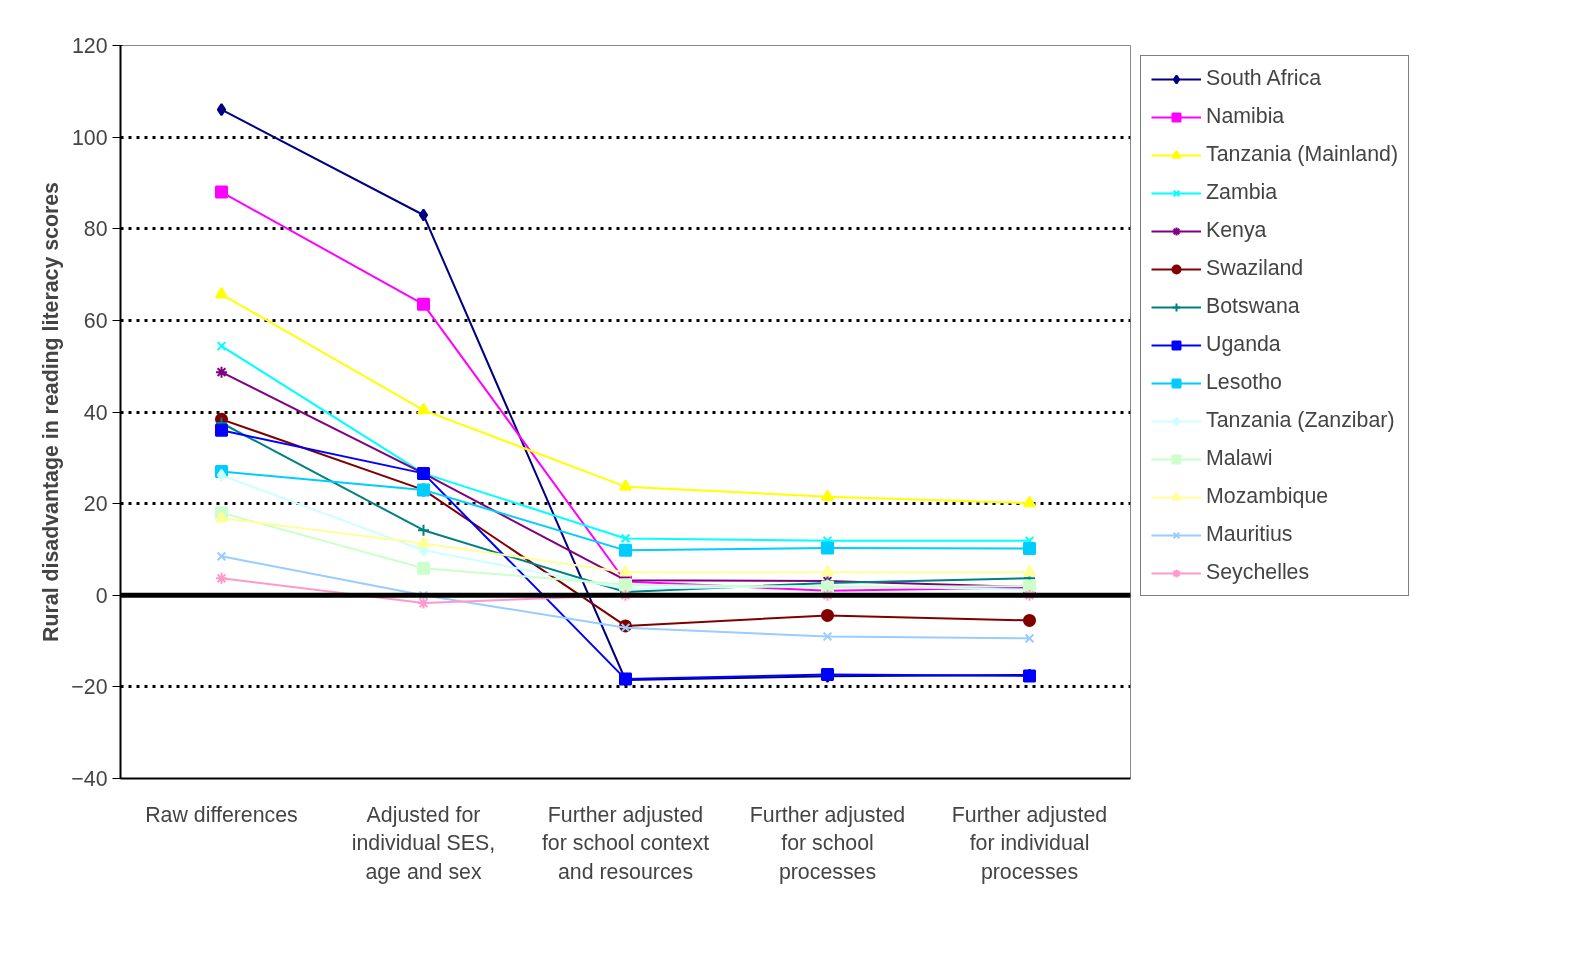 The width and height of the screenshot is (1571, 965). What do you see at coordinates (1029, 843) in the screenshot?
I see `x-tick-label: Further adjusted for individual processes` at bounding box center [1029, 843].